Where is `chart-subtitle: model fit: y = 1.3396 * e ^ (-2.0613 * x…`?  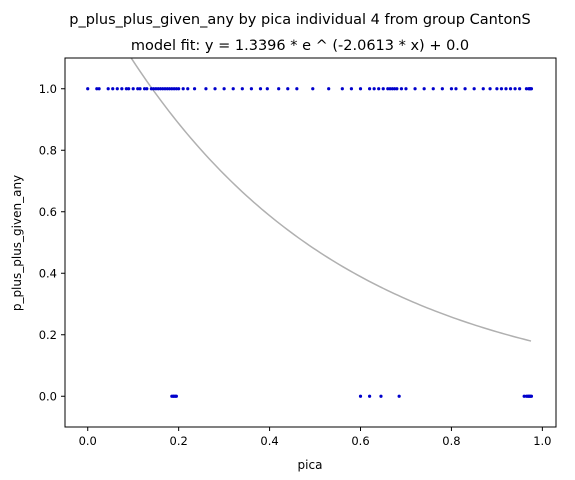 chart-subtitle: model fit: y = 1.3396 * e ^ (-2.0613 * x… is located at coordinates (300, 46).